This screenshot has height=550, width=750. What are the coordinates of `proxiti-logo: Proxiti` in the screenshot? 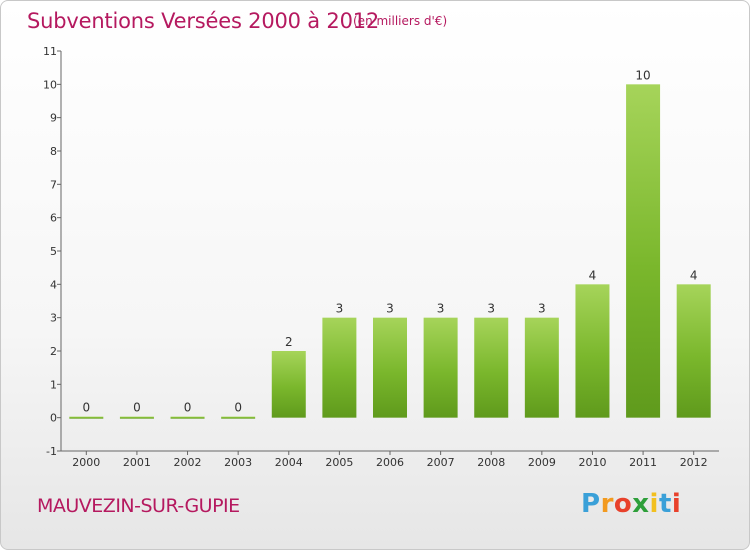 It's located at (631, 504).